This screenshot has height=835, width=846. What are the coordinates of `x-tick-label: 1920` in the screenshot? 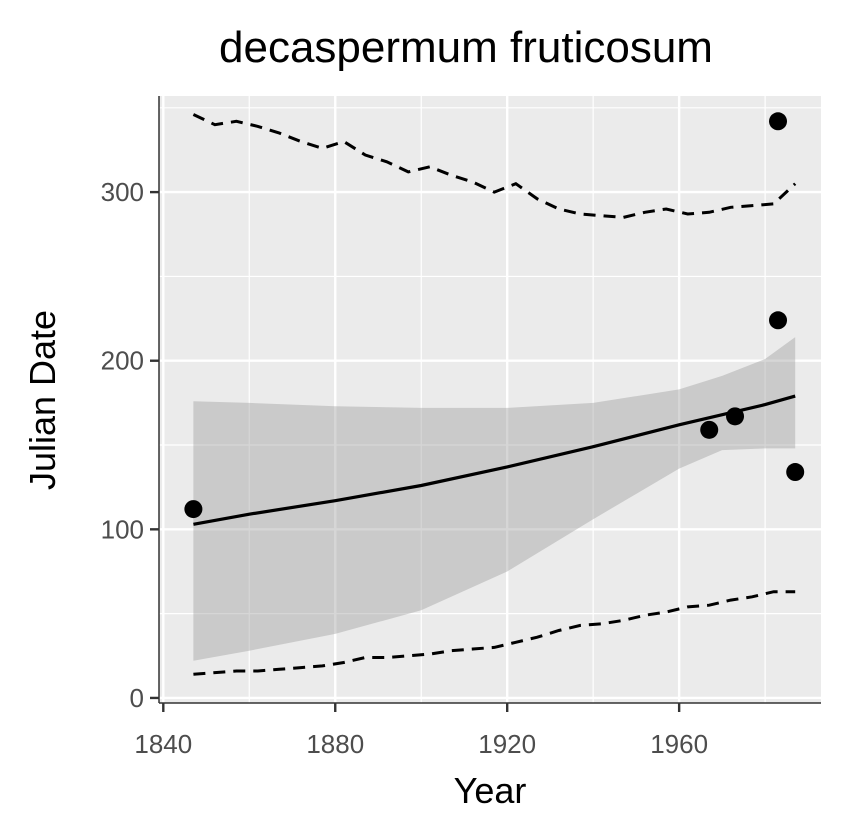 It's located at (507, 744).